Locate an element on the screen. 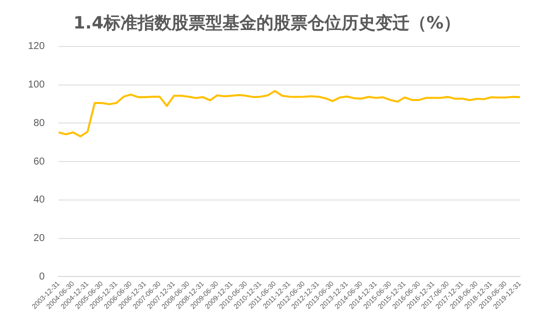  y-tick-label: 60 is located at coordinates (40, 162).